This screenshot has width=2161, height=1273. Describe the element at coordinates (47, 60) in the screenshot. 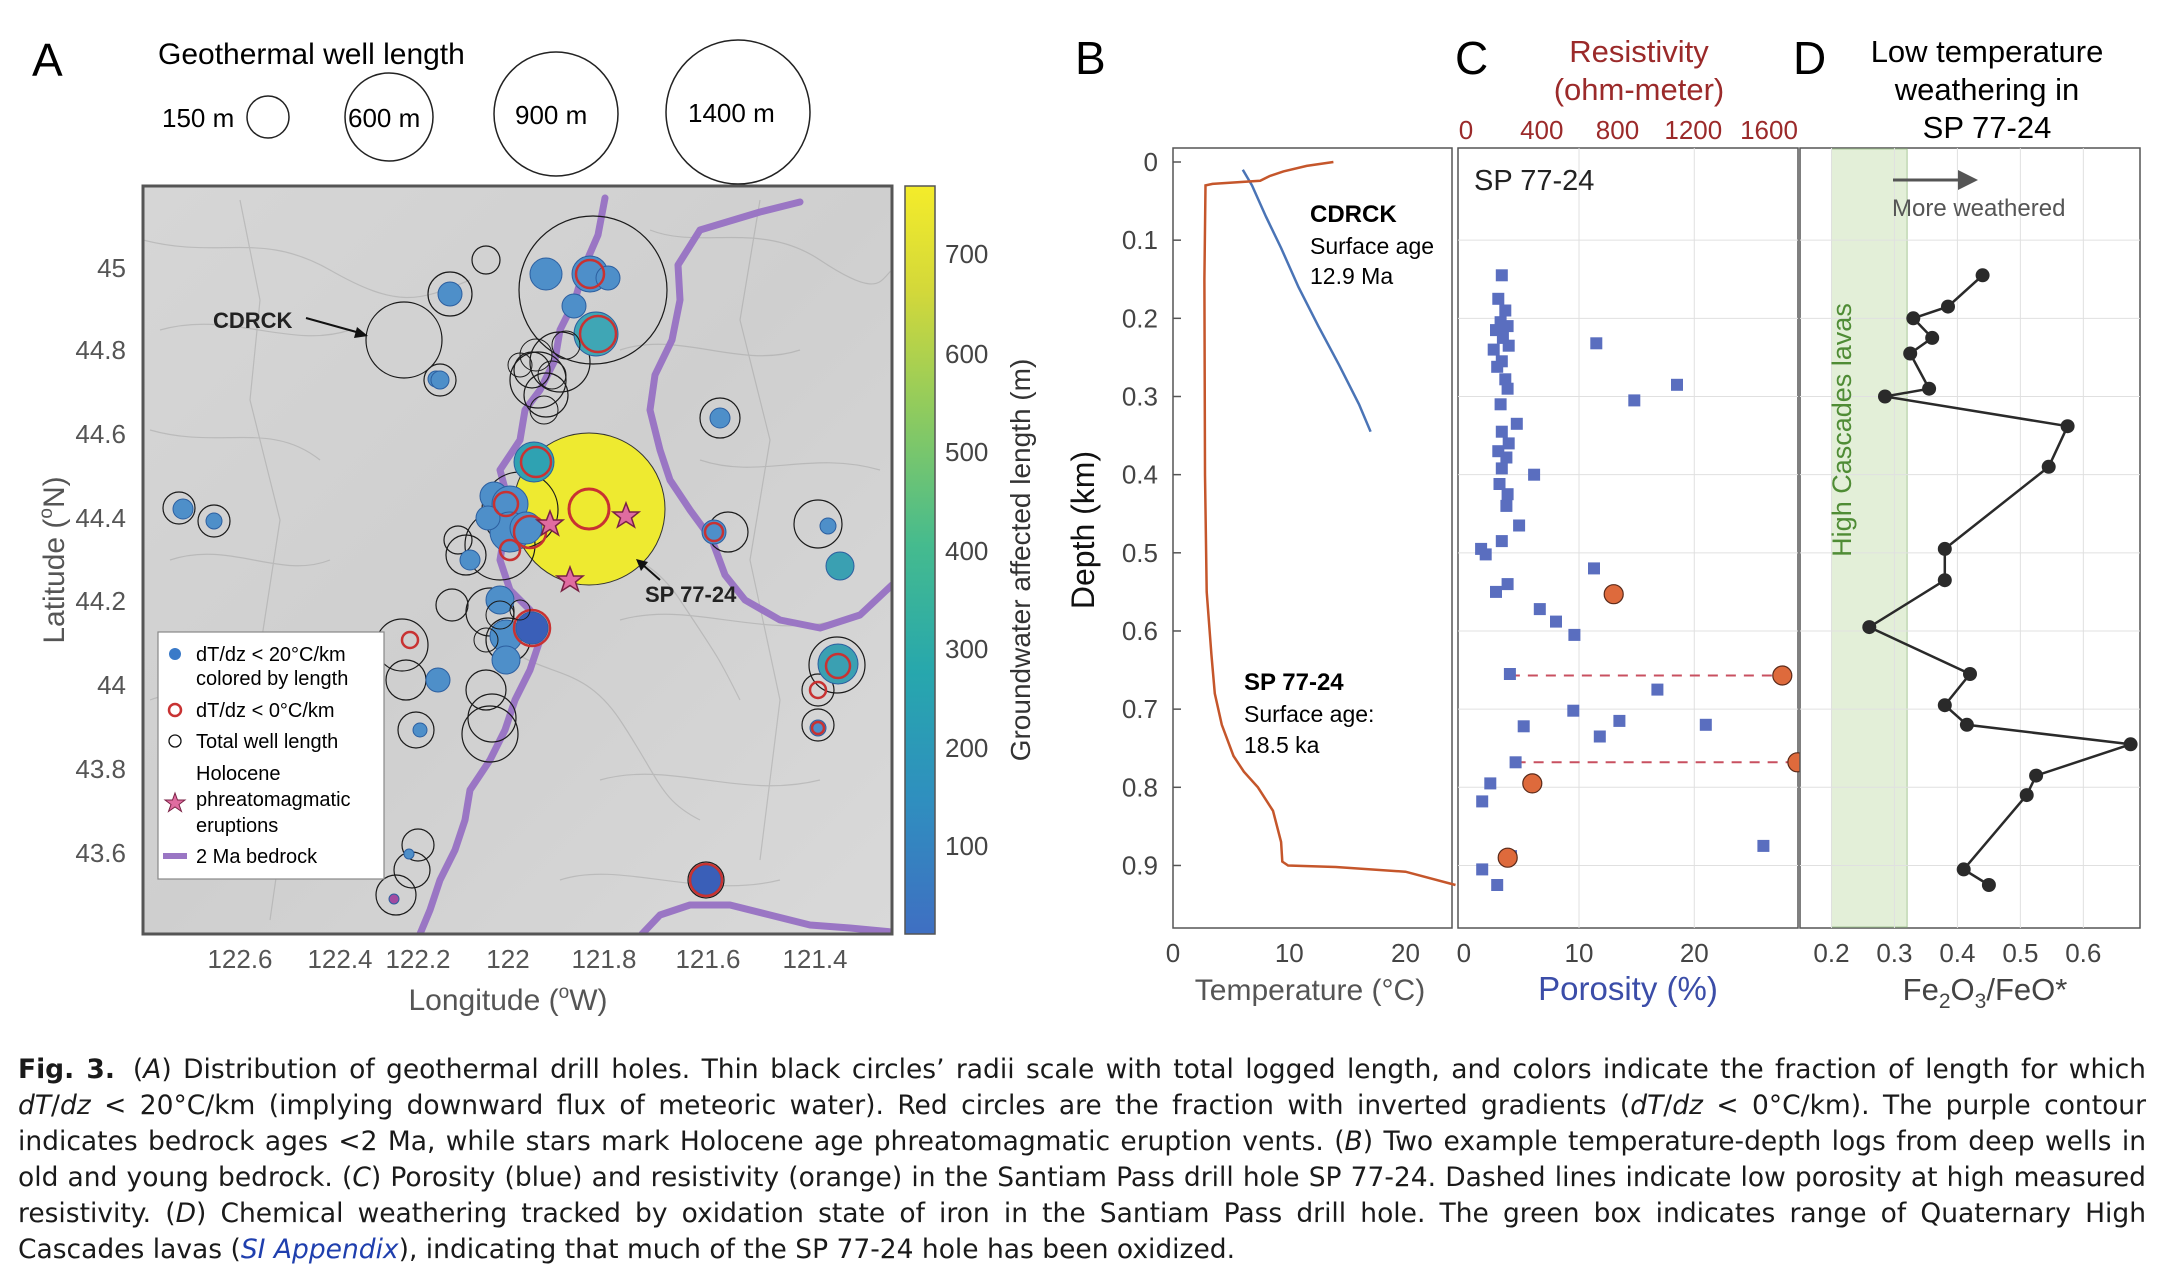

I see `panel-letter-a: A` at that location.